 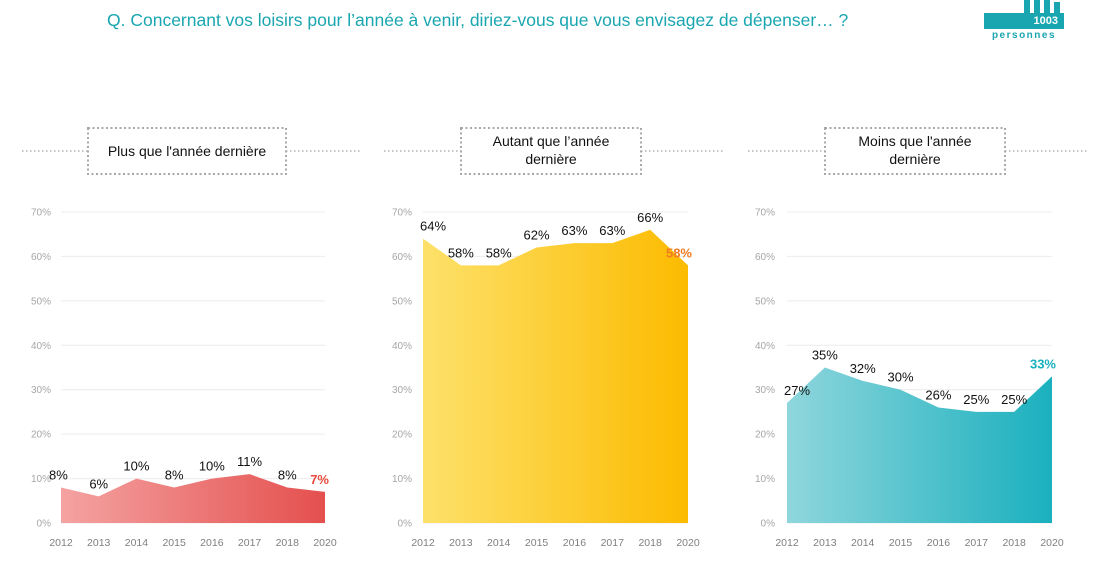 What do you see at coordinates (319, 479) in the screenshot?
I see `data-label: 7%` at bounding box center [319, 479].